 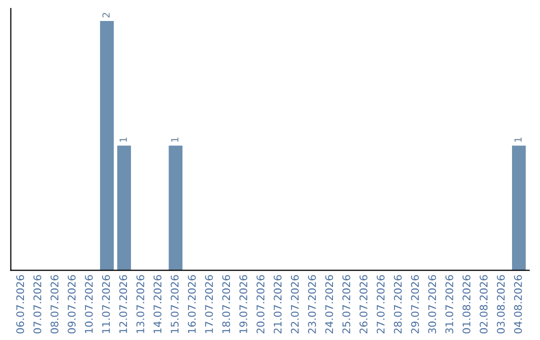 What do you see at coordinates (260, 304) in the screenshot?
I see `x-tick-label: 20.07.2026` at bounding box center [260, 304].